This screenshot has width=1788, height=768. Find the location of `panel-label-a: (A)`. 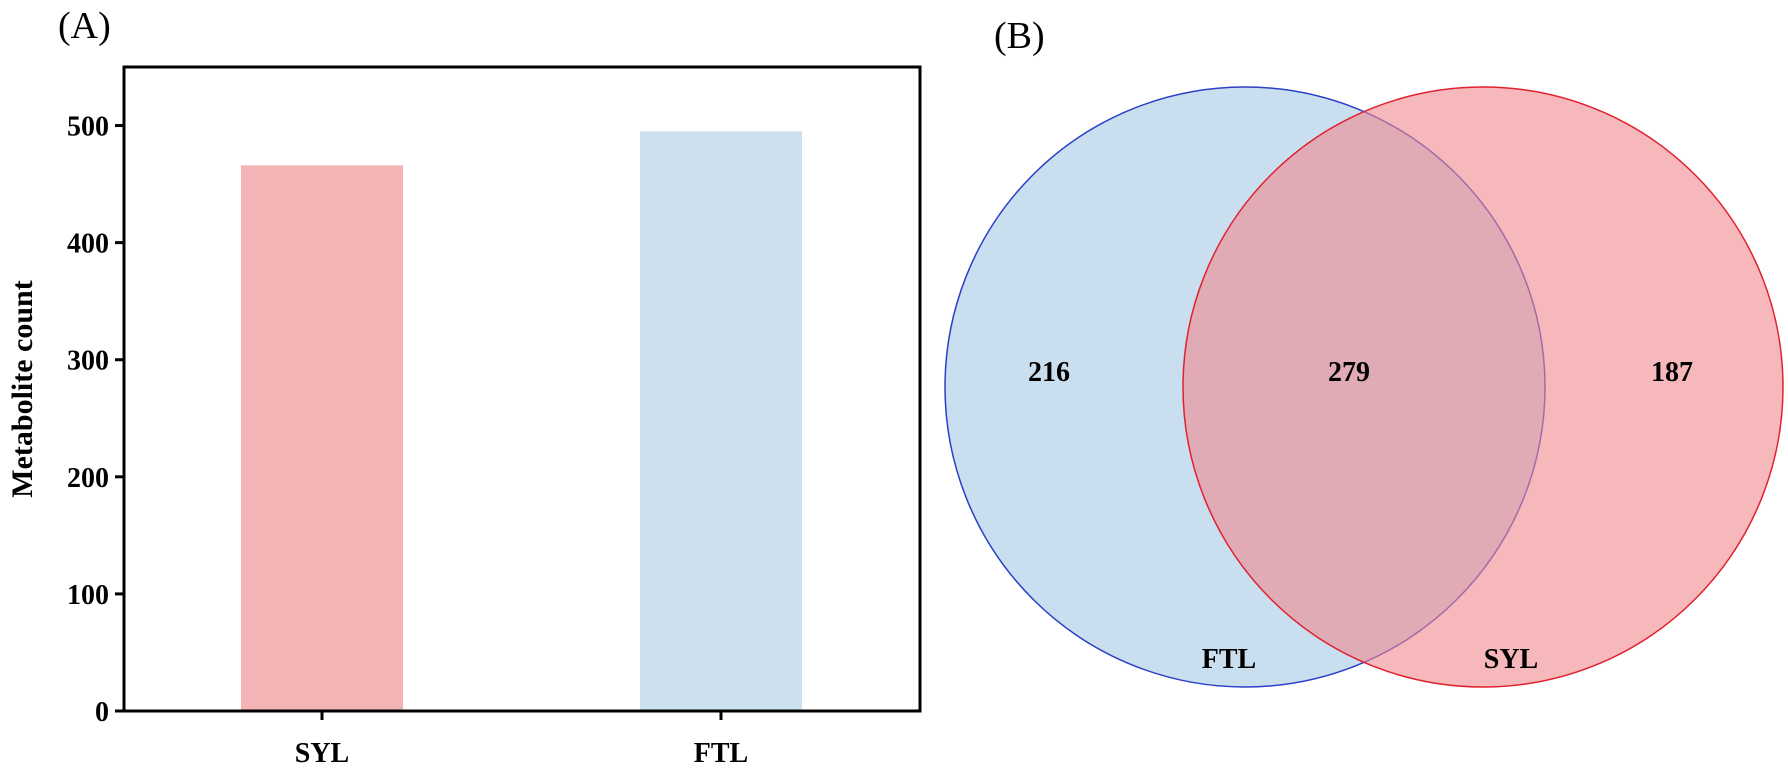

panel-label-a: (A) is located at coordinates (84, 26).